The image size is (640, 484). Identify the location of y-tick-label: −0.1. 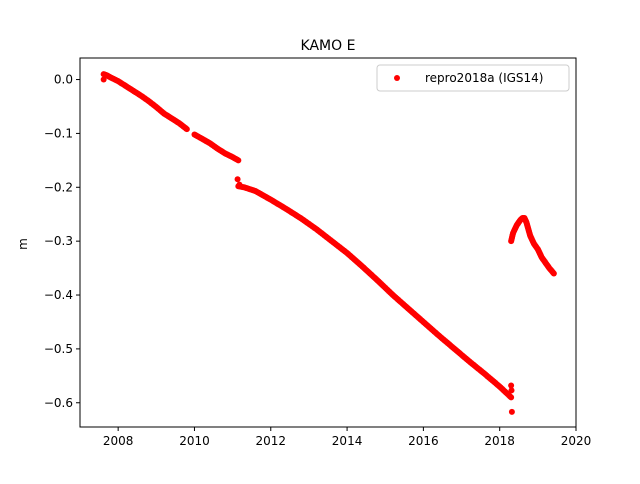
(58, 133).